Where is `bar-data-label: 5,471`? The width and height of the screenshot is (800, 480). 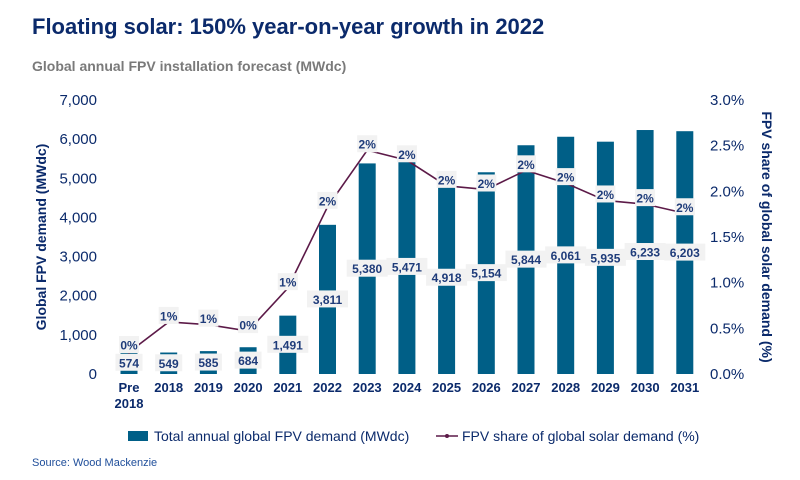 bar-data-label: 5,471 is located at coordinates (407, 267).